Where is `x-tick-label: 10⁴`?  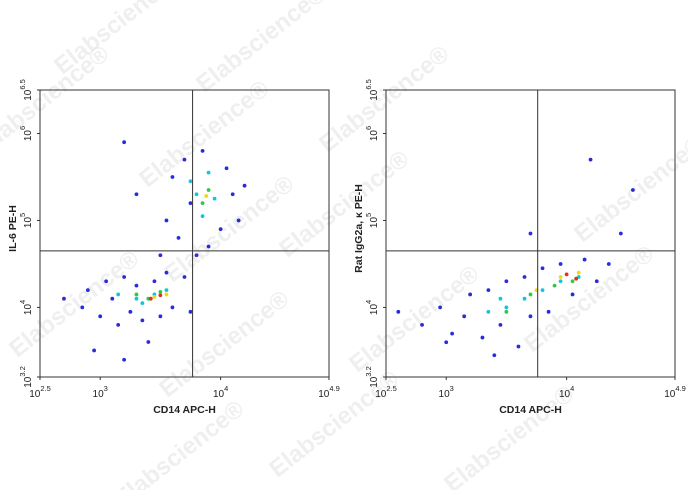
x-tick-label: 10⁴ is located at coordinates (566, 392).